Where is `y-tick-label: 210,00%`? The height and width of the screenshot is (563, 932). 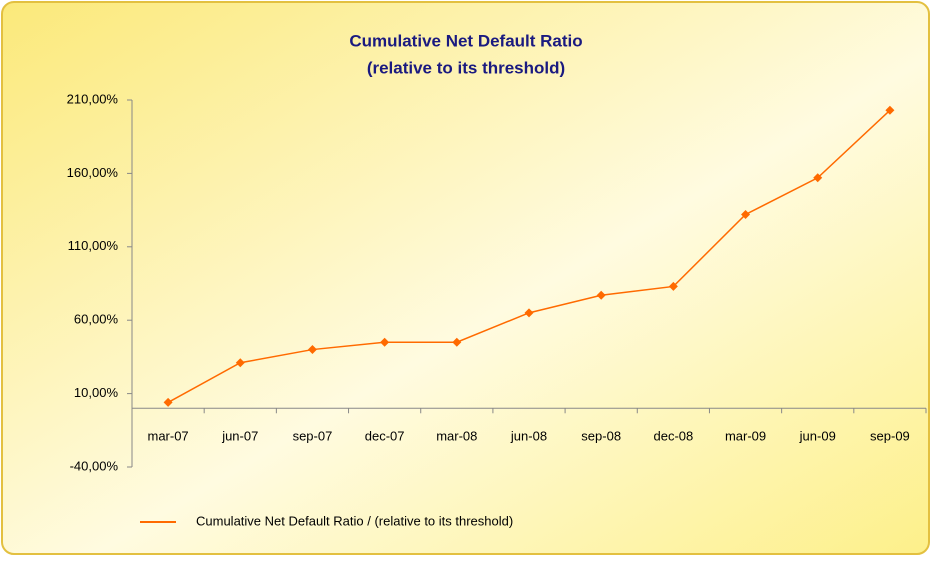 y-tick-label: 210,00% is located at coordinates (93, 98).